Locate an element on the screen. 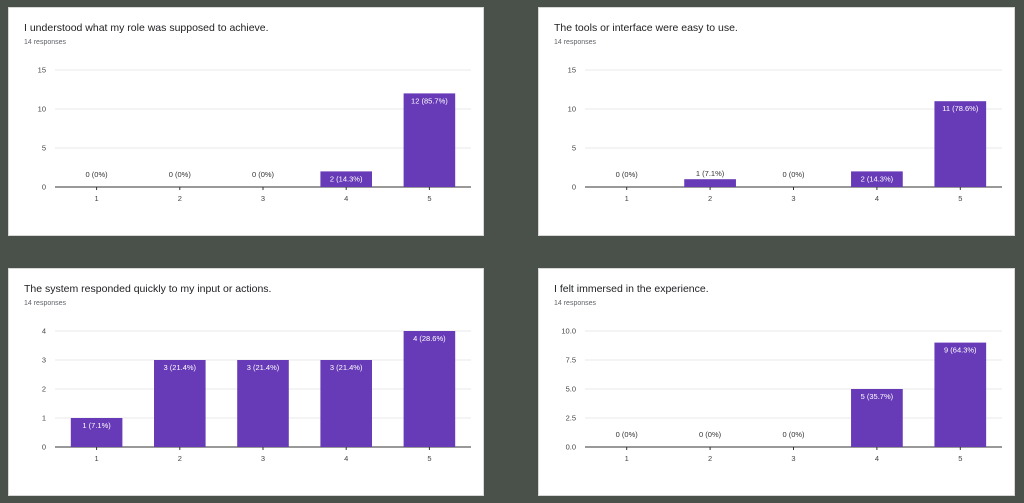 Image resolution: width=1024 pixels, height=503 pixels. y-tick-label: 2.5 is located at coordinates (571, 418).